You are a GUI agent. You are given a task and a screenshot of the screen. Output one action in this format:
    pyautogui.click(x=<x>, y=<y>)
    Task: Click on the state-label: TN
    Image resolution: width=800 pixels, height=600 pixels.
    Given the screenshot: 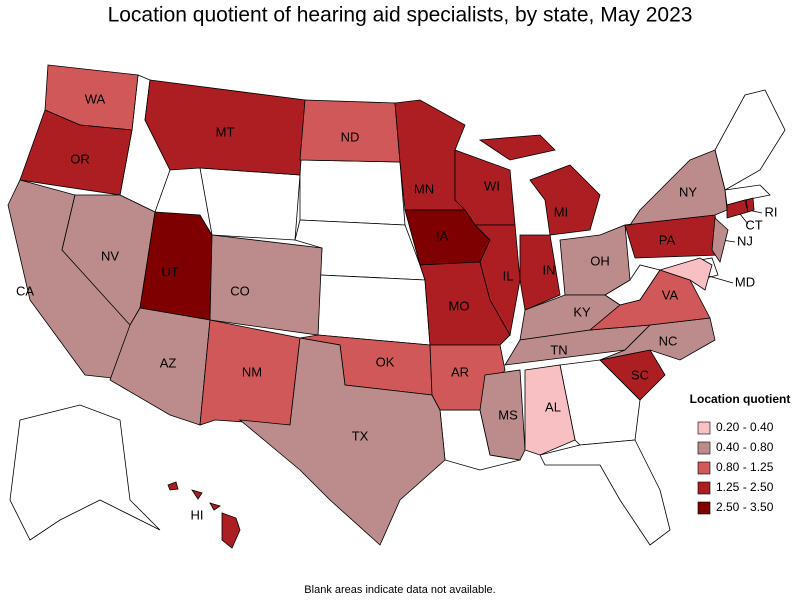 What is the action you would take?
    pyautogui.click(x=558, y=349)
    